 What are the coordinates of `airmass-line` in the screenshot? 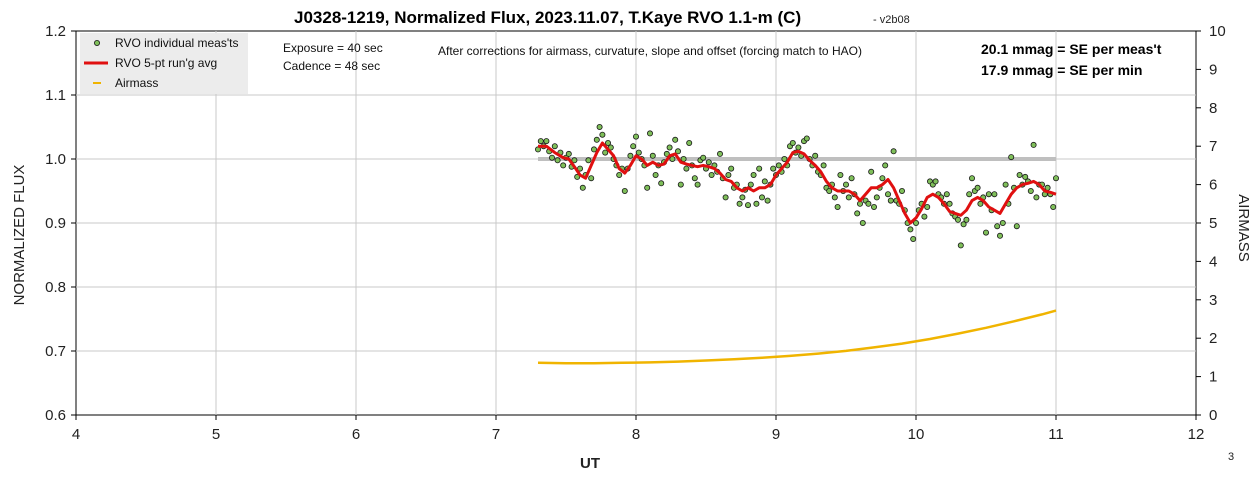 It's located at (797, 337).